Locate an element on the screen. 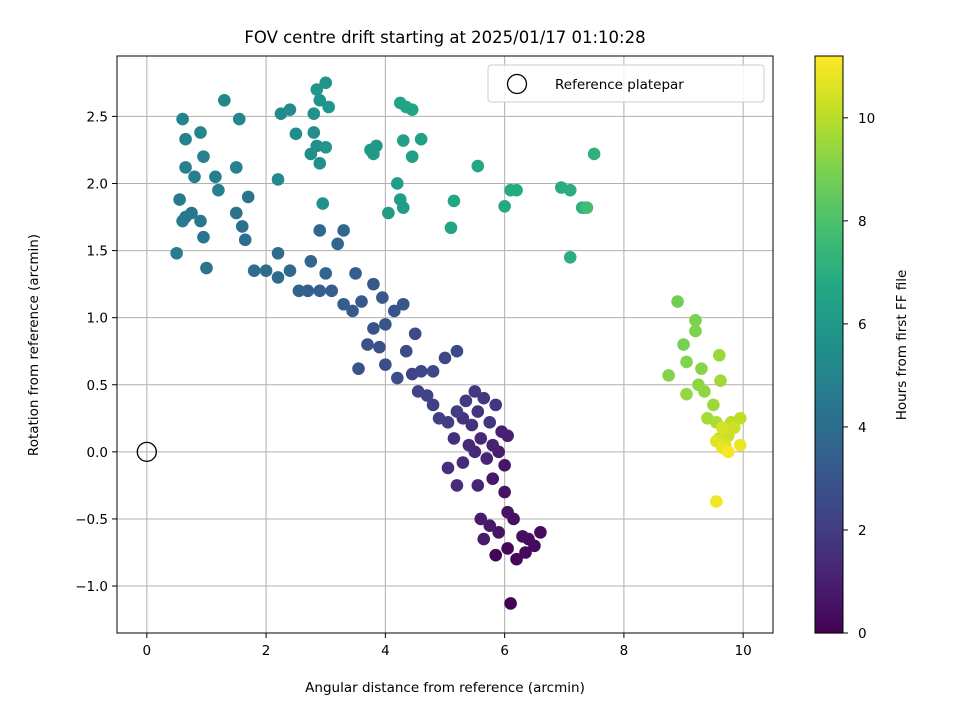  legend-box is located at coordinates (626, 83).